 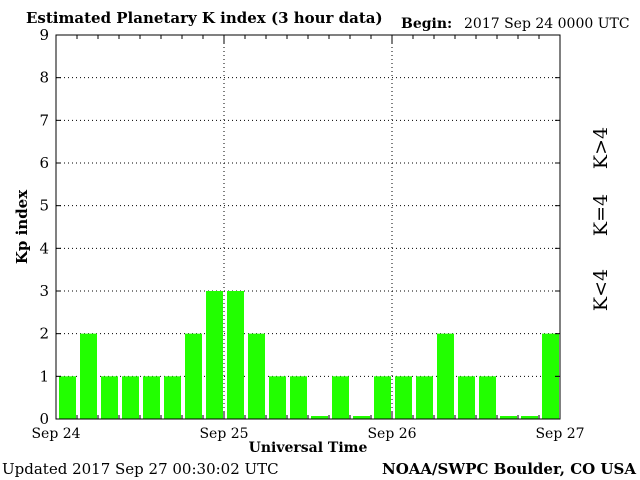 What do you see at coordinates (601, 148) in the screenshot?
I see `legend-k-above-4: K>4` at bounding box center [601, 148].